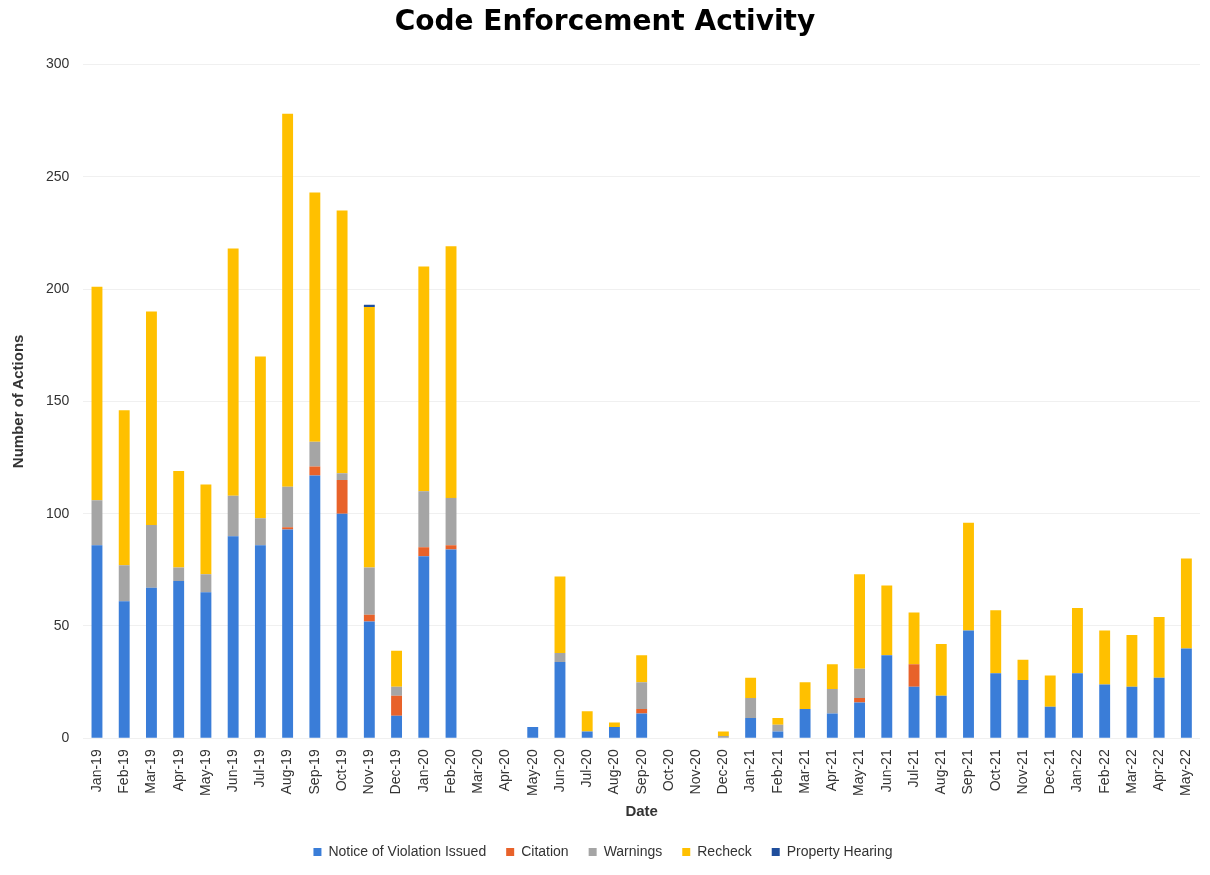 This screenshot has width=1210, height=875. Describe the element at coordinates (407, 850) in the screenshot. I see `legend-label: Notice of Violation Issued` at that location.